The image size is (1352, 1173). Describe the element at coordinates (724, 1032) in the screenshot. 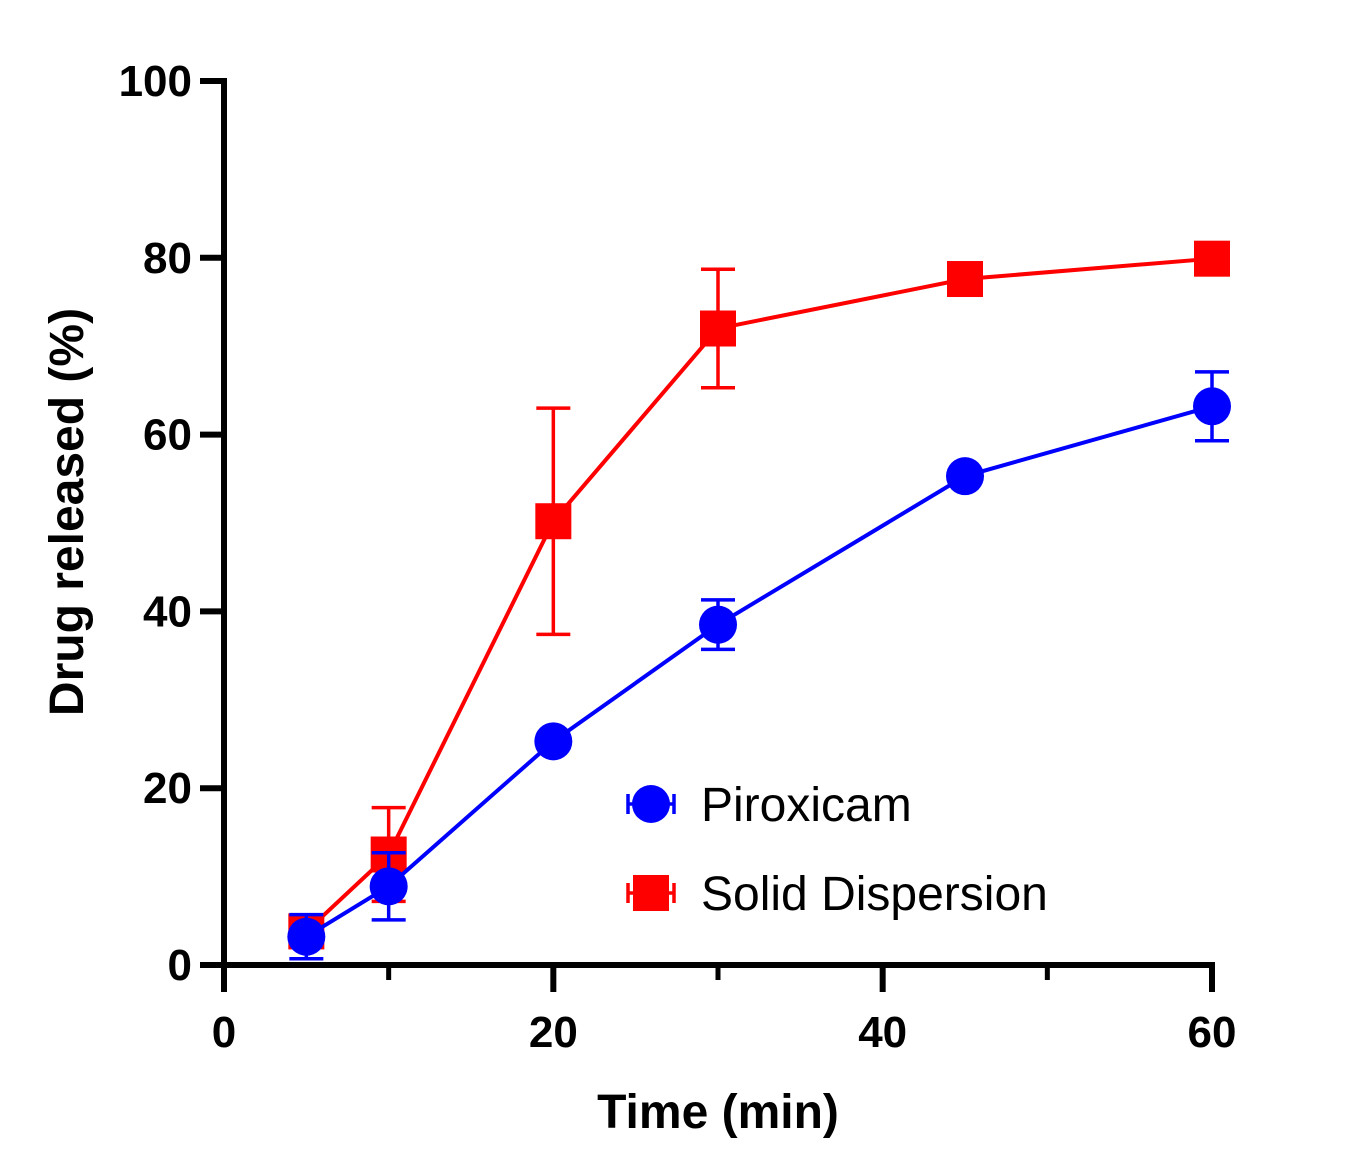

I see `x-tick-labels: 0 20 40 60` at that location.